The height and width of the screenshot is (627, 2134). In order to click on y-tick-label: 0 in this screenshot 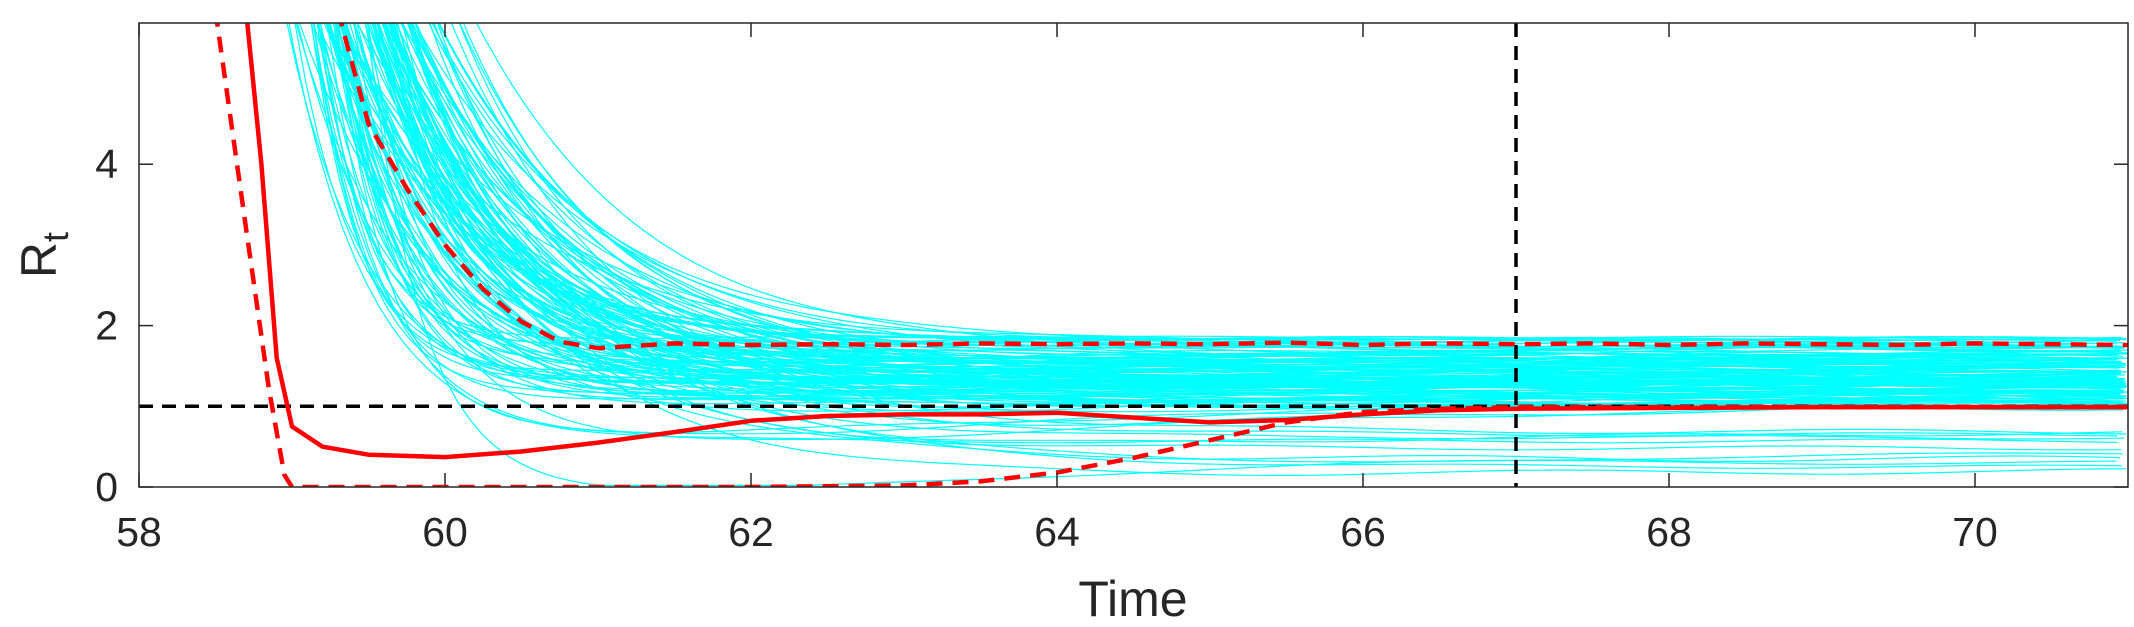, I will do `click(106, 487)`.